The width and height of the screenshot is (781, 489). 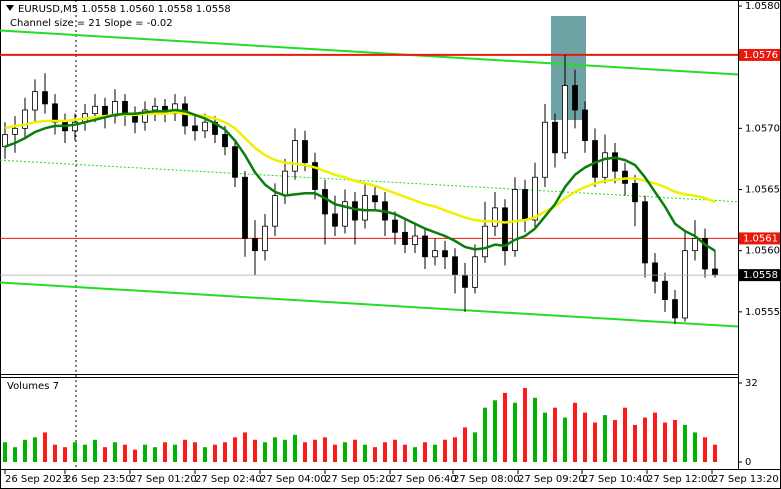 What do you see at coordinates (228, 479) in the screenshot?
I see `x-tick-label: 27 Sep 02:40` at bounding box center [228, 479].